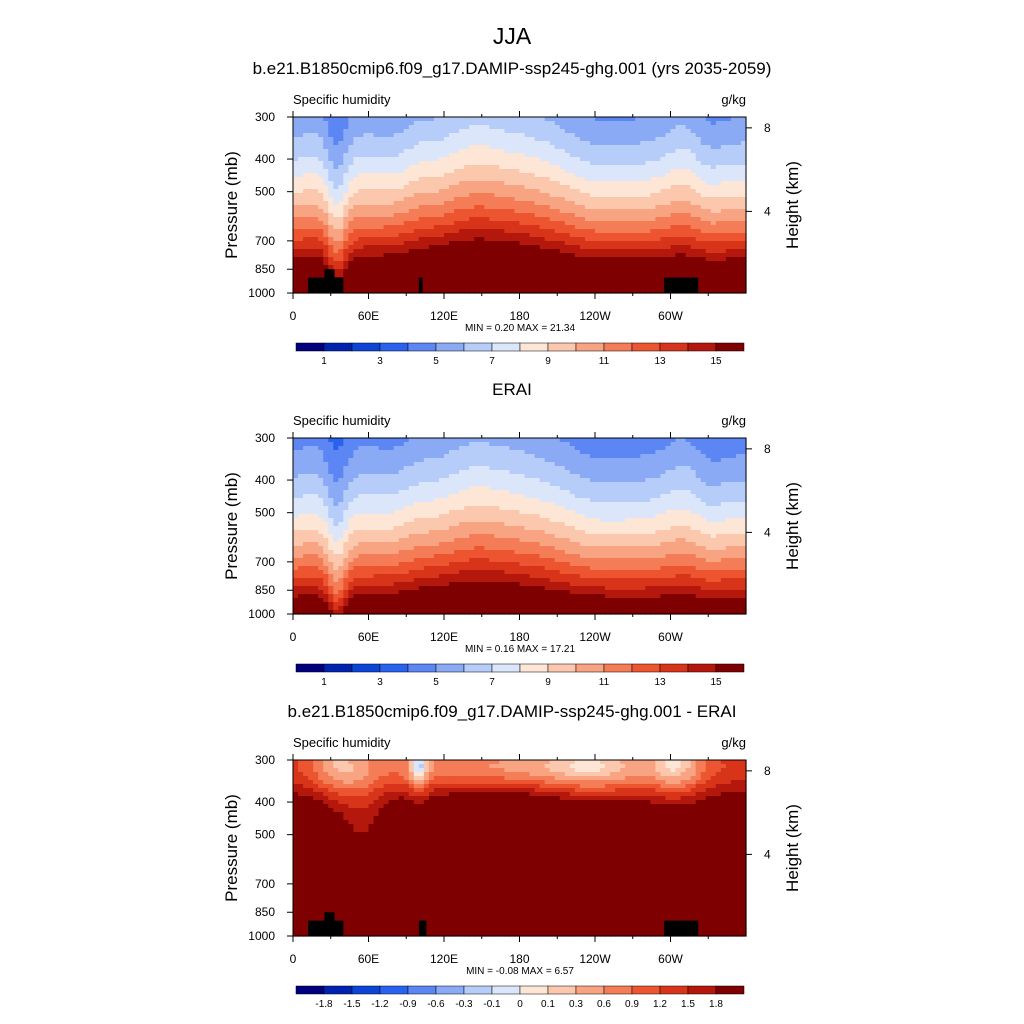 This screenshot has width=1024, height=1024. What do you see at coordinates (436, 361) in the screenshot?
I see `colorbar-label: 5` at bounding box center [436, 361].